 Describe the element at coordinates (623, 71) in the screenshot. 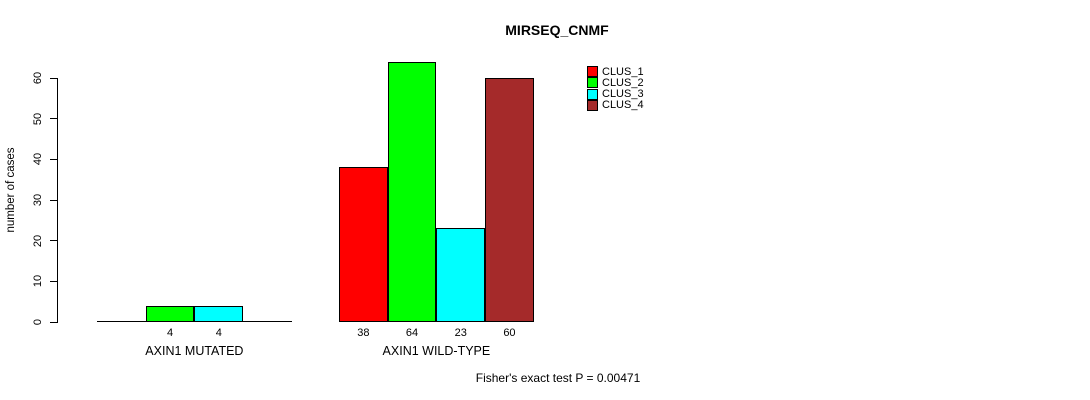

I see `legend-label: CLUS_1` at that location.